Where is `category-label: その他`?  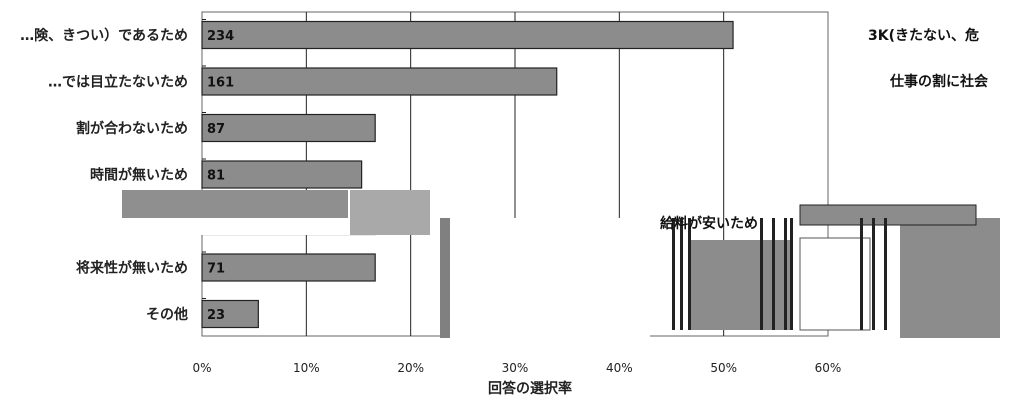
category-label: その他 is located at coordinates (167, 314).